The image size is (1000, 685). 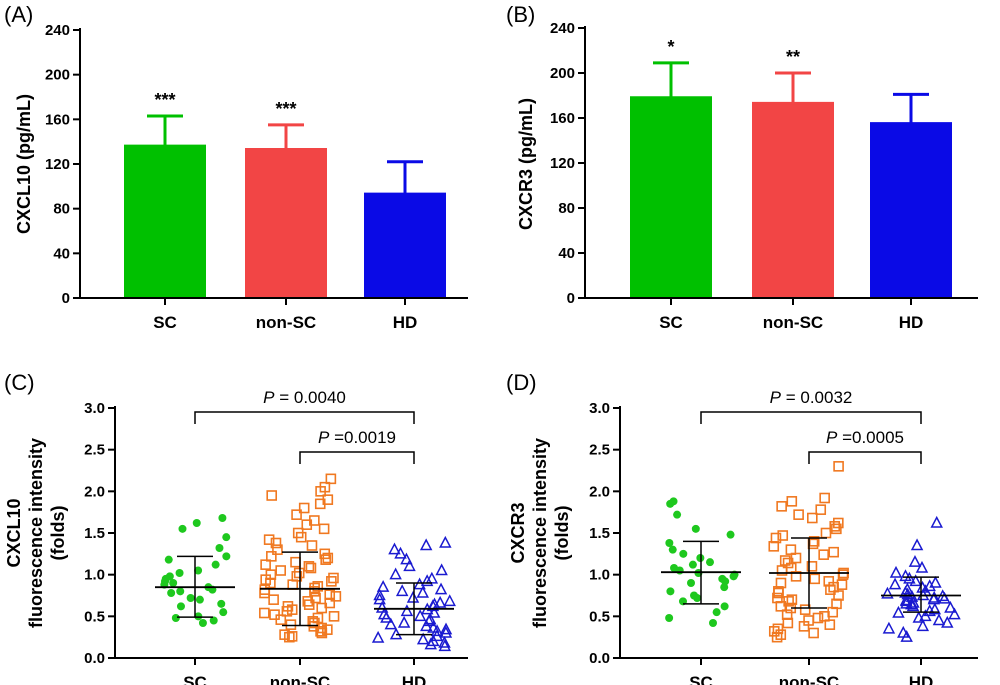 What do you see at coordinates (304, 397) in the screenshot?
I see `p-value-label: P = 0.0040` at bounding box center [304, 397].